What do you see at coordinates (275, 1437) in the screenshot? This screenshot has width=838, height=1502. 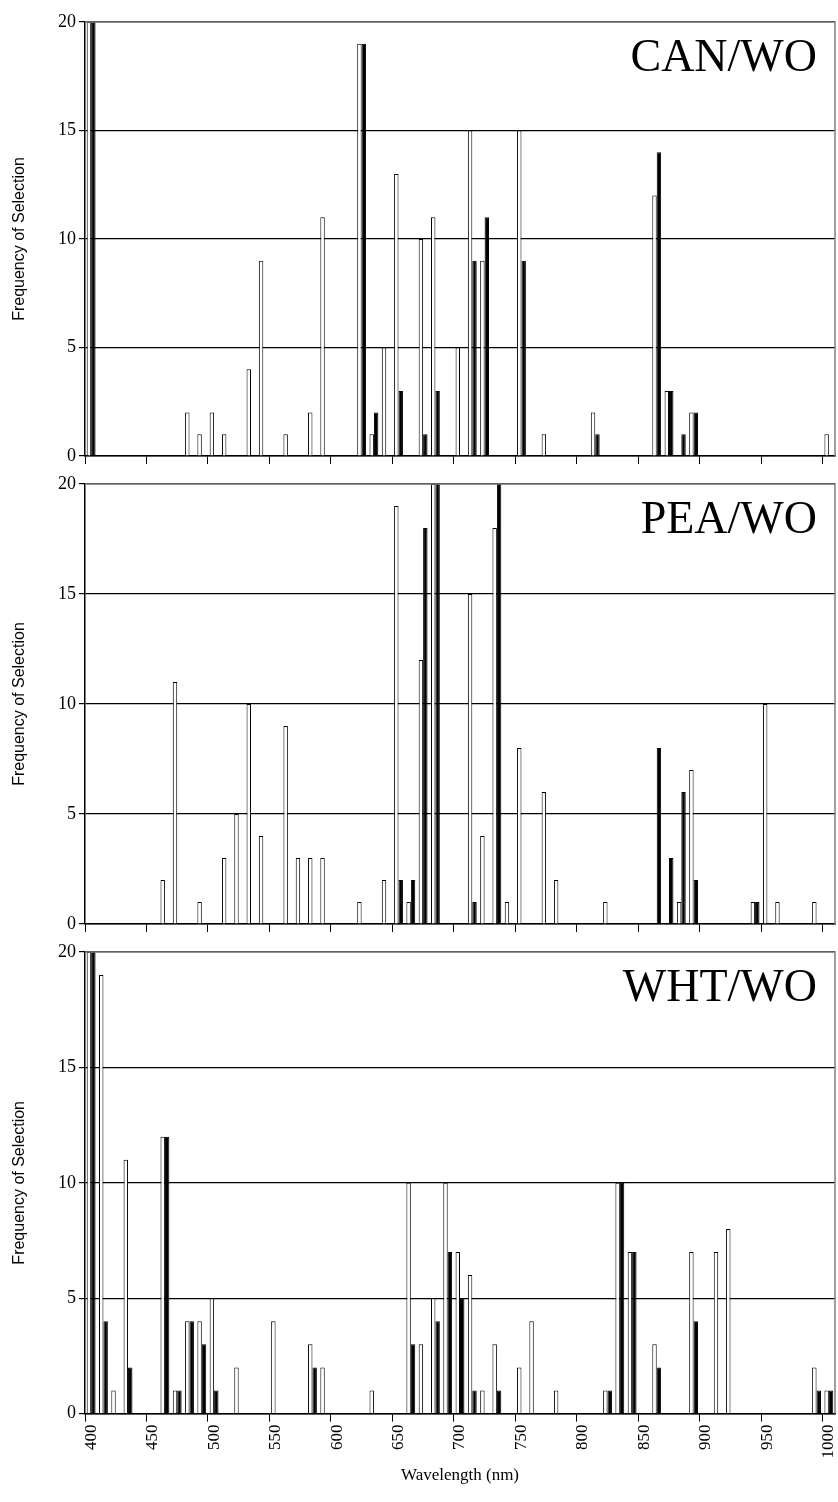 I see `x-tick-label: 550` at bounding box center [275, 1437].